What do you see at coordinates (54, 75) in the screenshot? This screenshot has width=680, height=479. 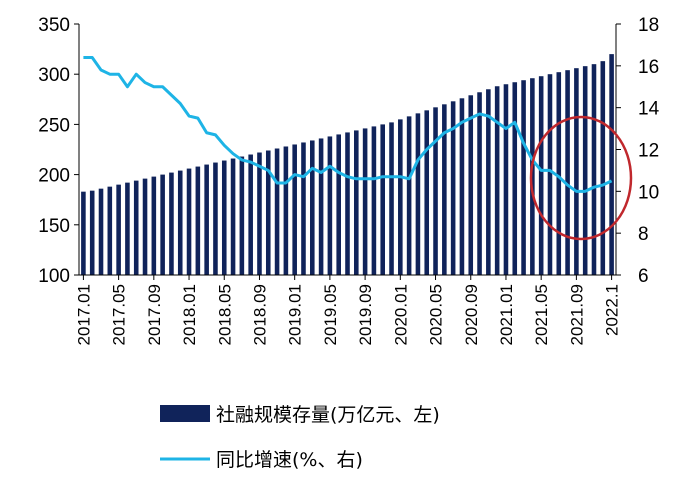 I see `left-tick-label: 300` at bounding box center [54, 75].